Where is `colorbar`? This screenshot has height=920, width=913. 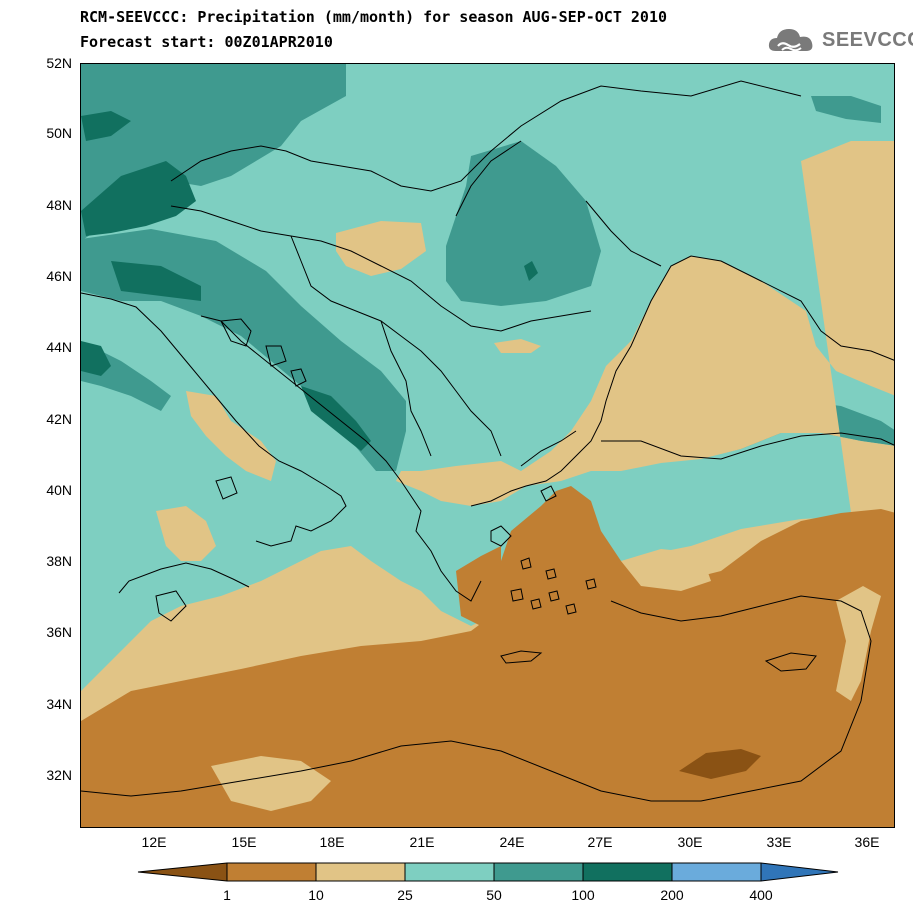 colorbar is located at coordinates (488, 872).